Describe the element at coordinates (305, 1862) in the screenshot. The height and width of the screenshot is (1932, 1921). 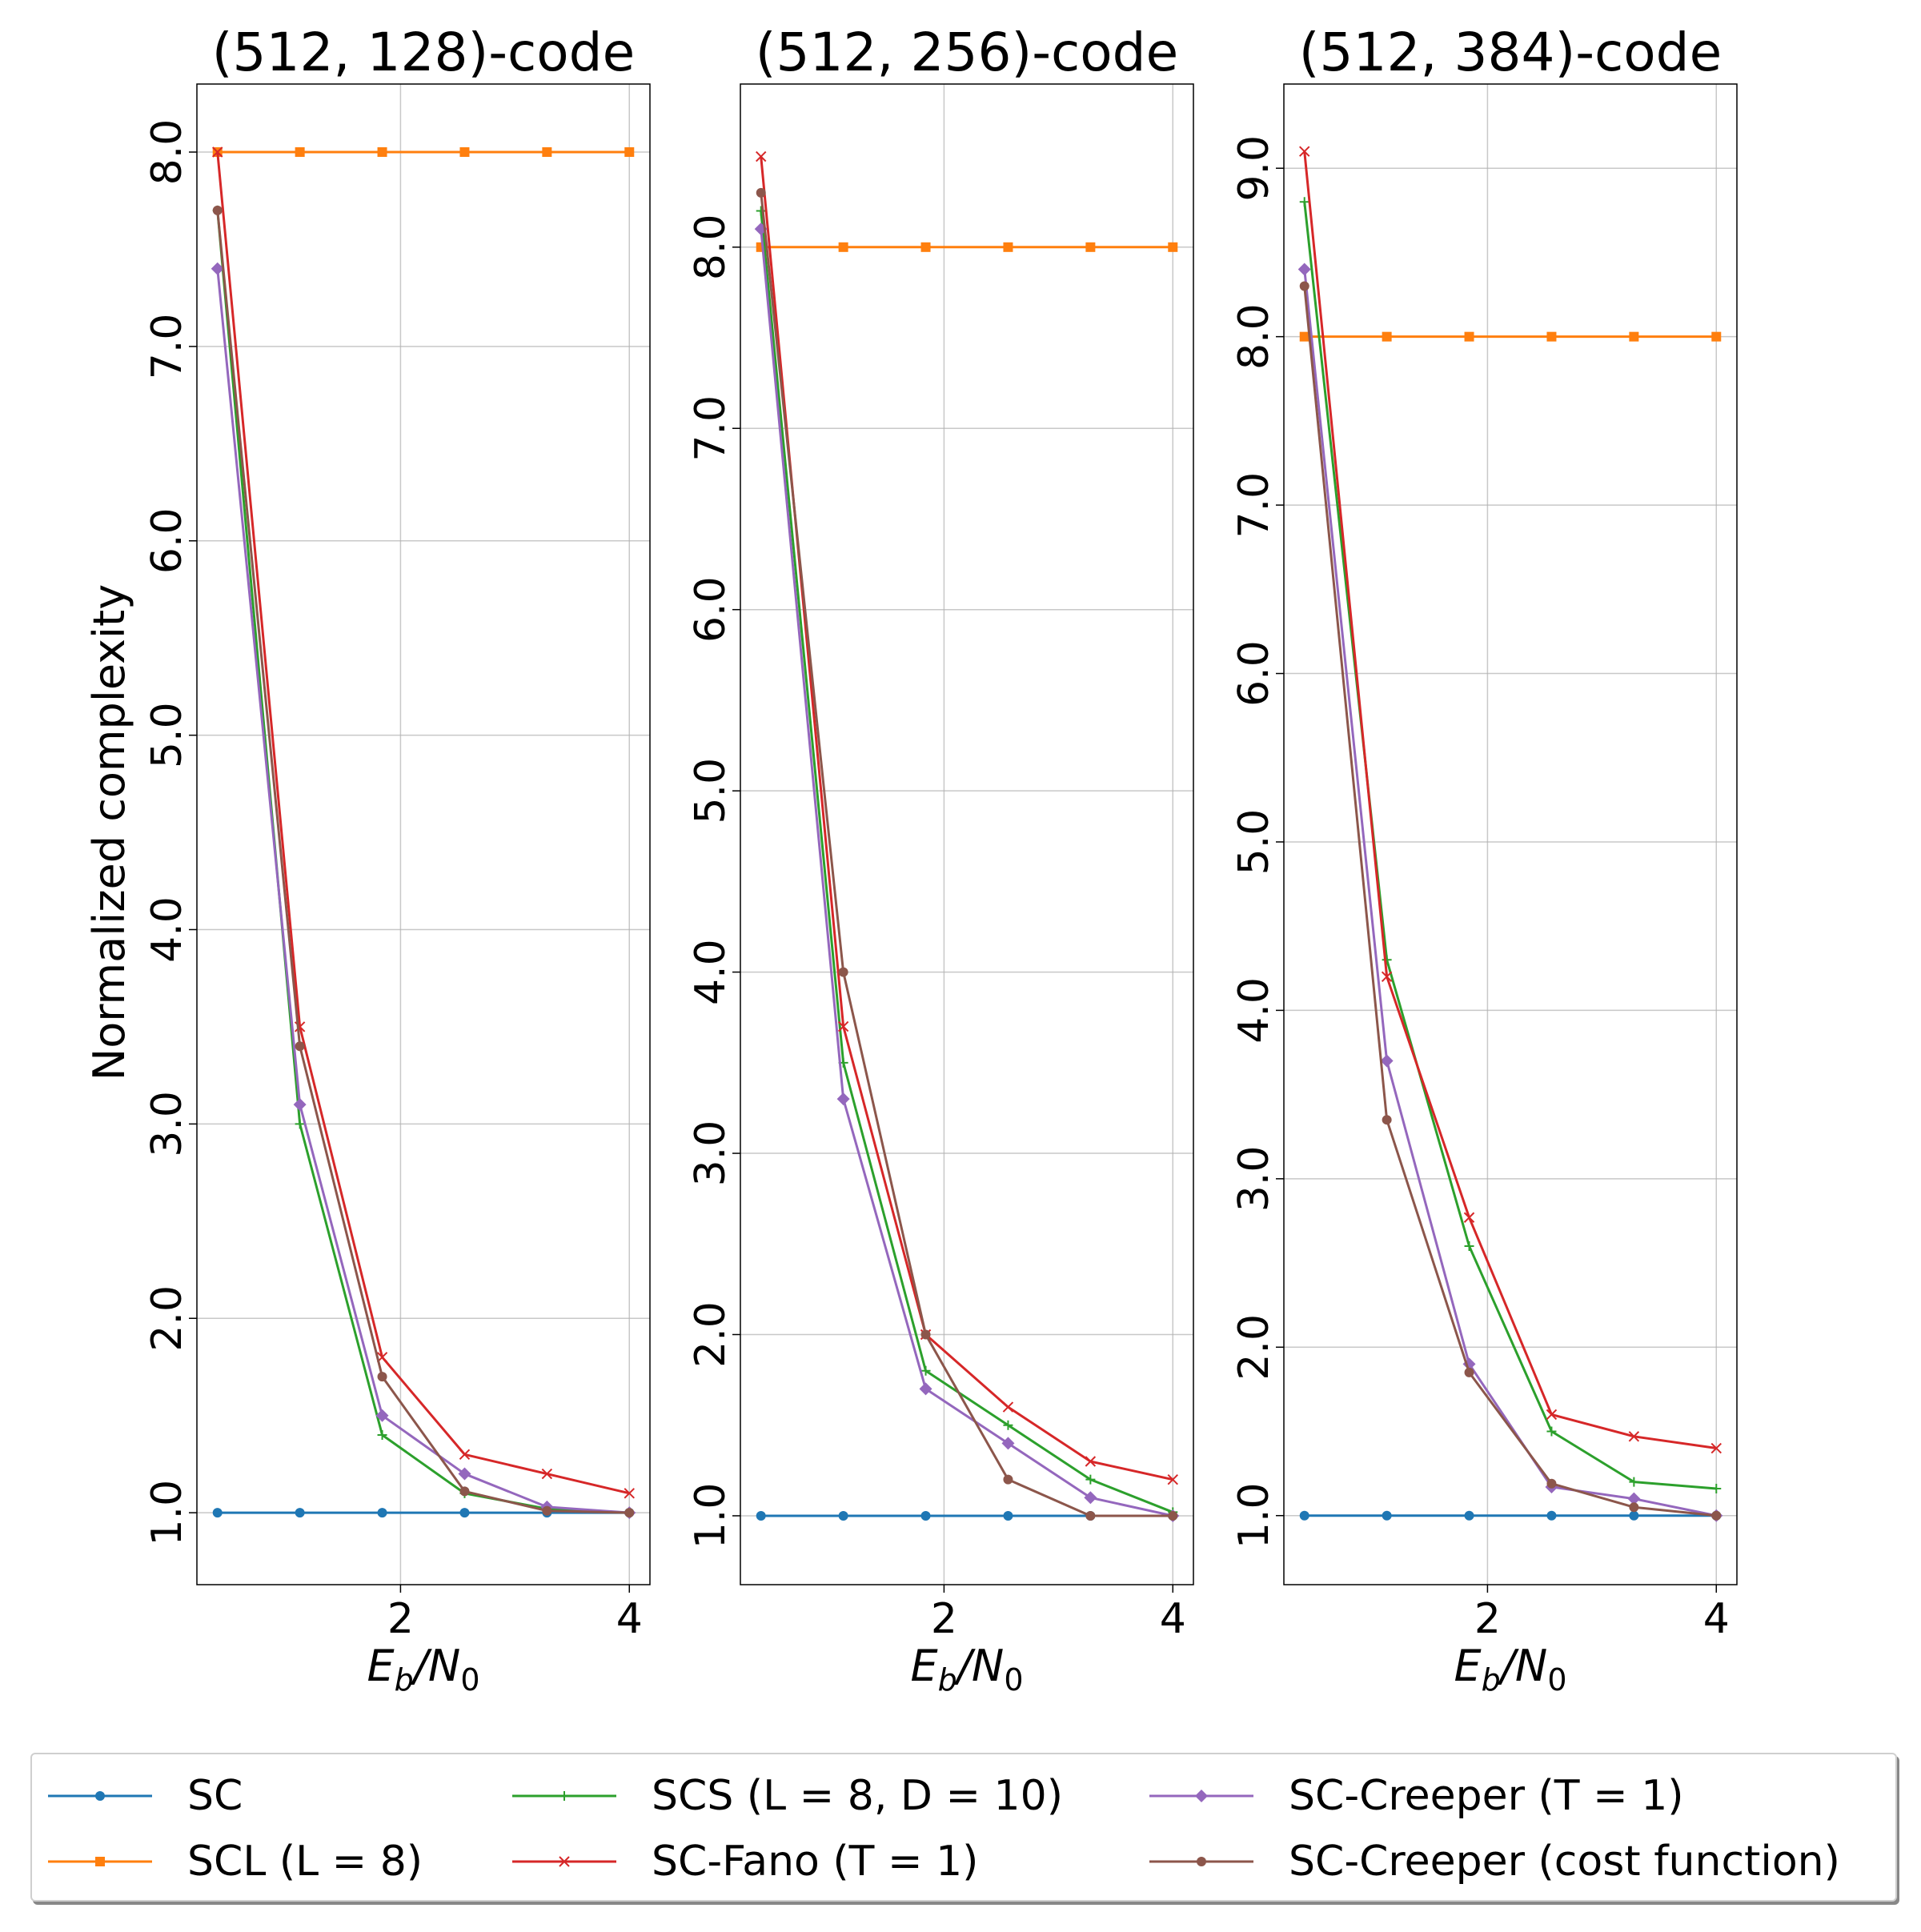
I see `legend-label-scl: SCL (L = 8)` at that location.